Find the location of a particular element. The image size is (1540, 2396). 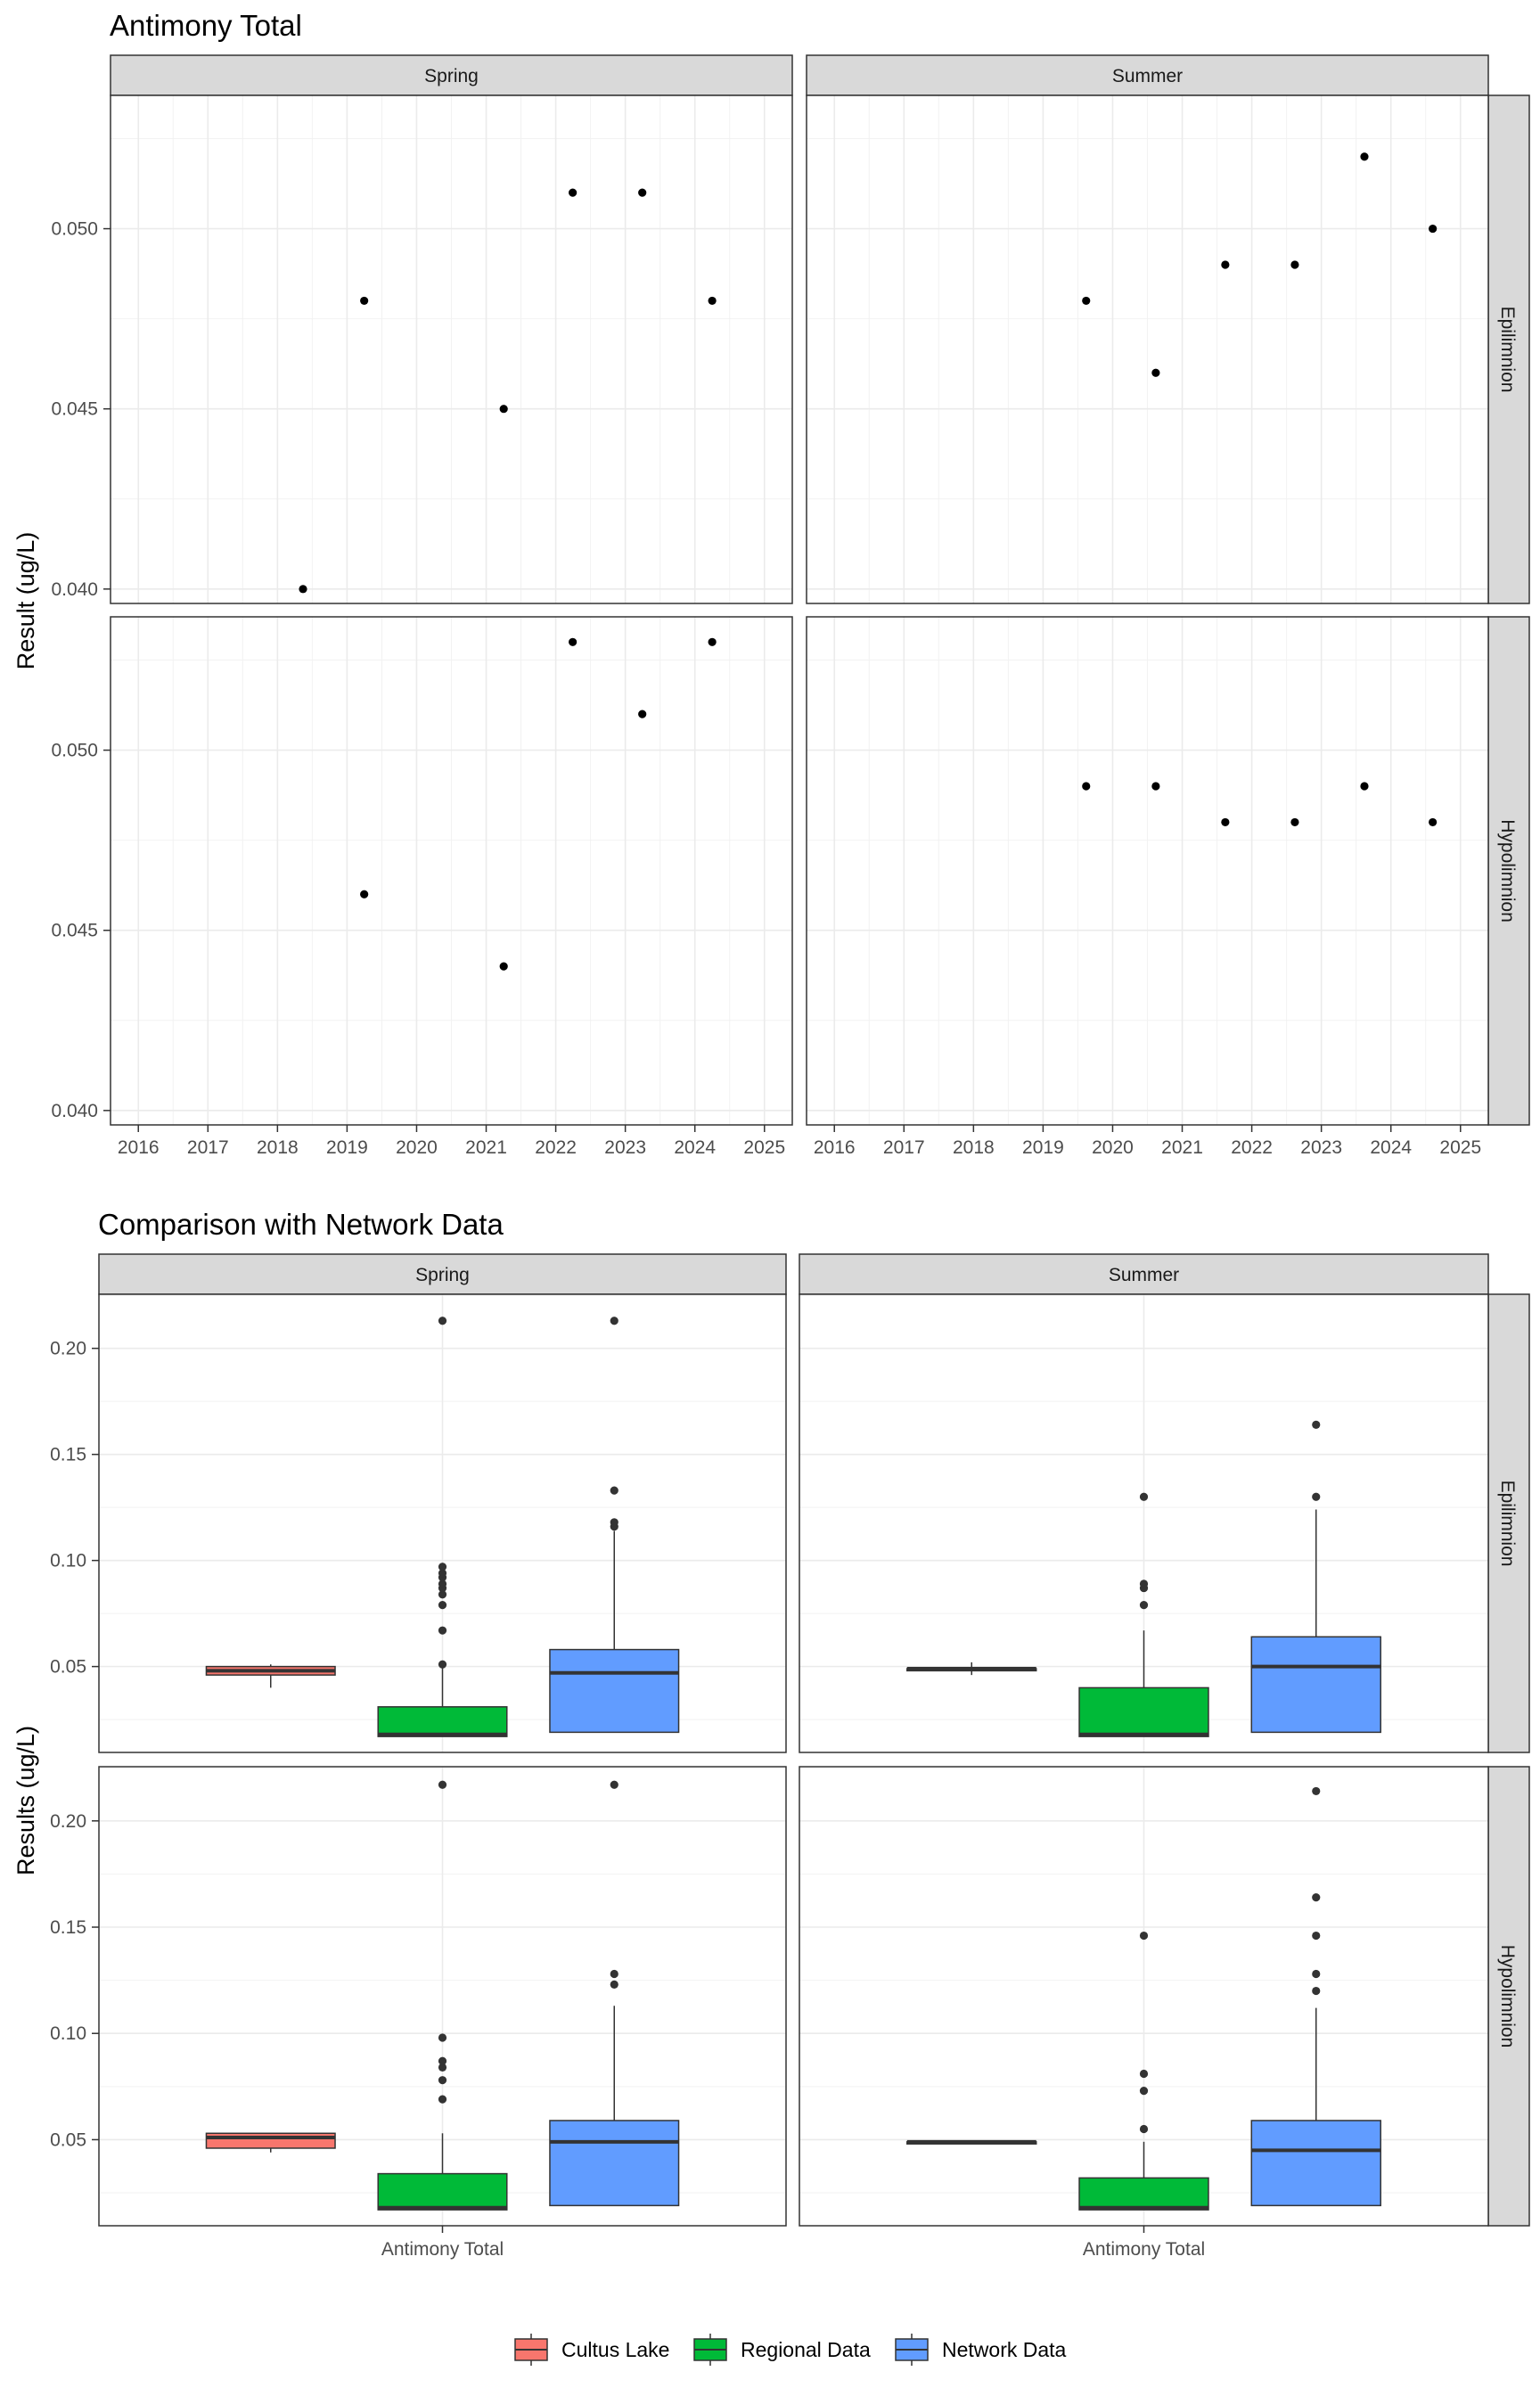

legend-label: Cultus Lake is located at coordinates (615, 2349).